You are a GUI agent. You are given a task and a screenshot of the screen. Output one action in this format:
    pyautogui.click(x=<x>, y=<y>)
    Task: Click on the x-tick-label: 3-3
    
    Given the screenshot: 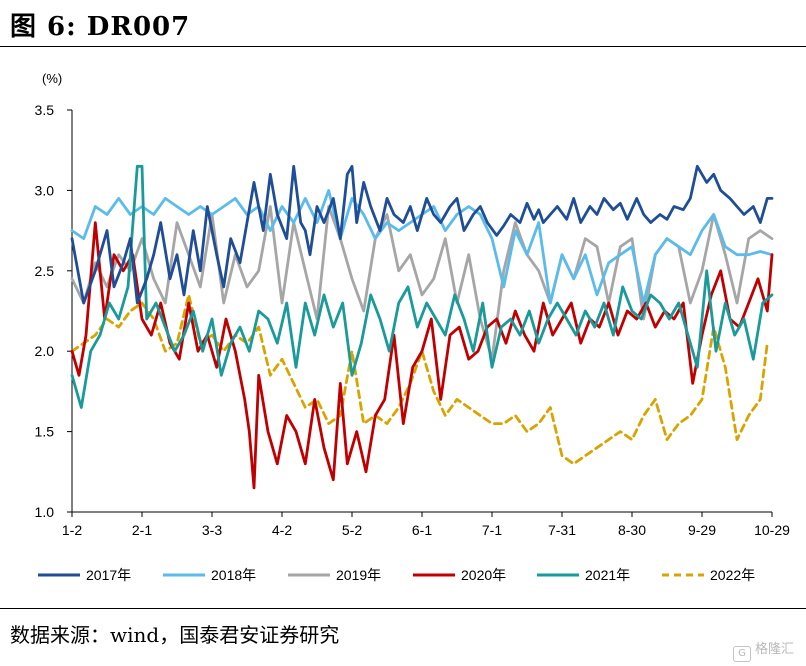 What is the action you would take?
    pyautogui.click(x=212, y=530)
    